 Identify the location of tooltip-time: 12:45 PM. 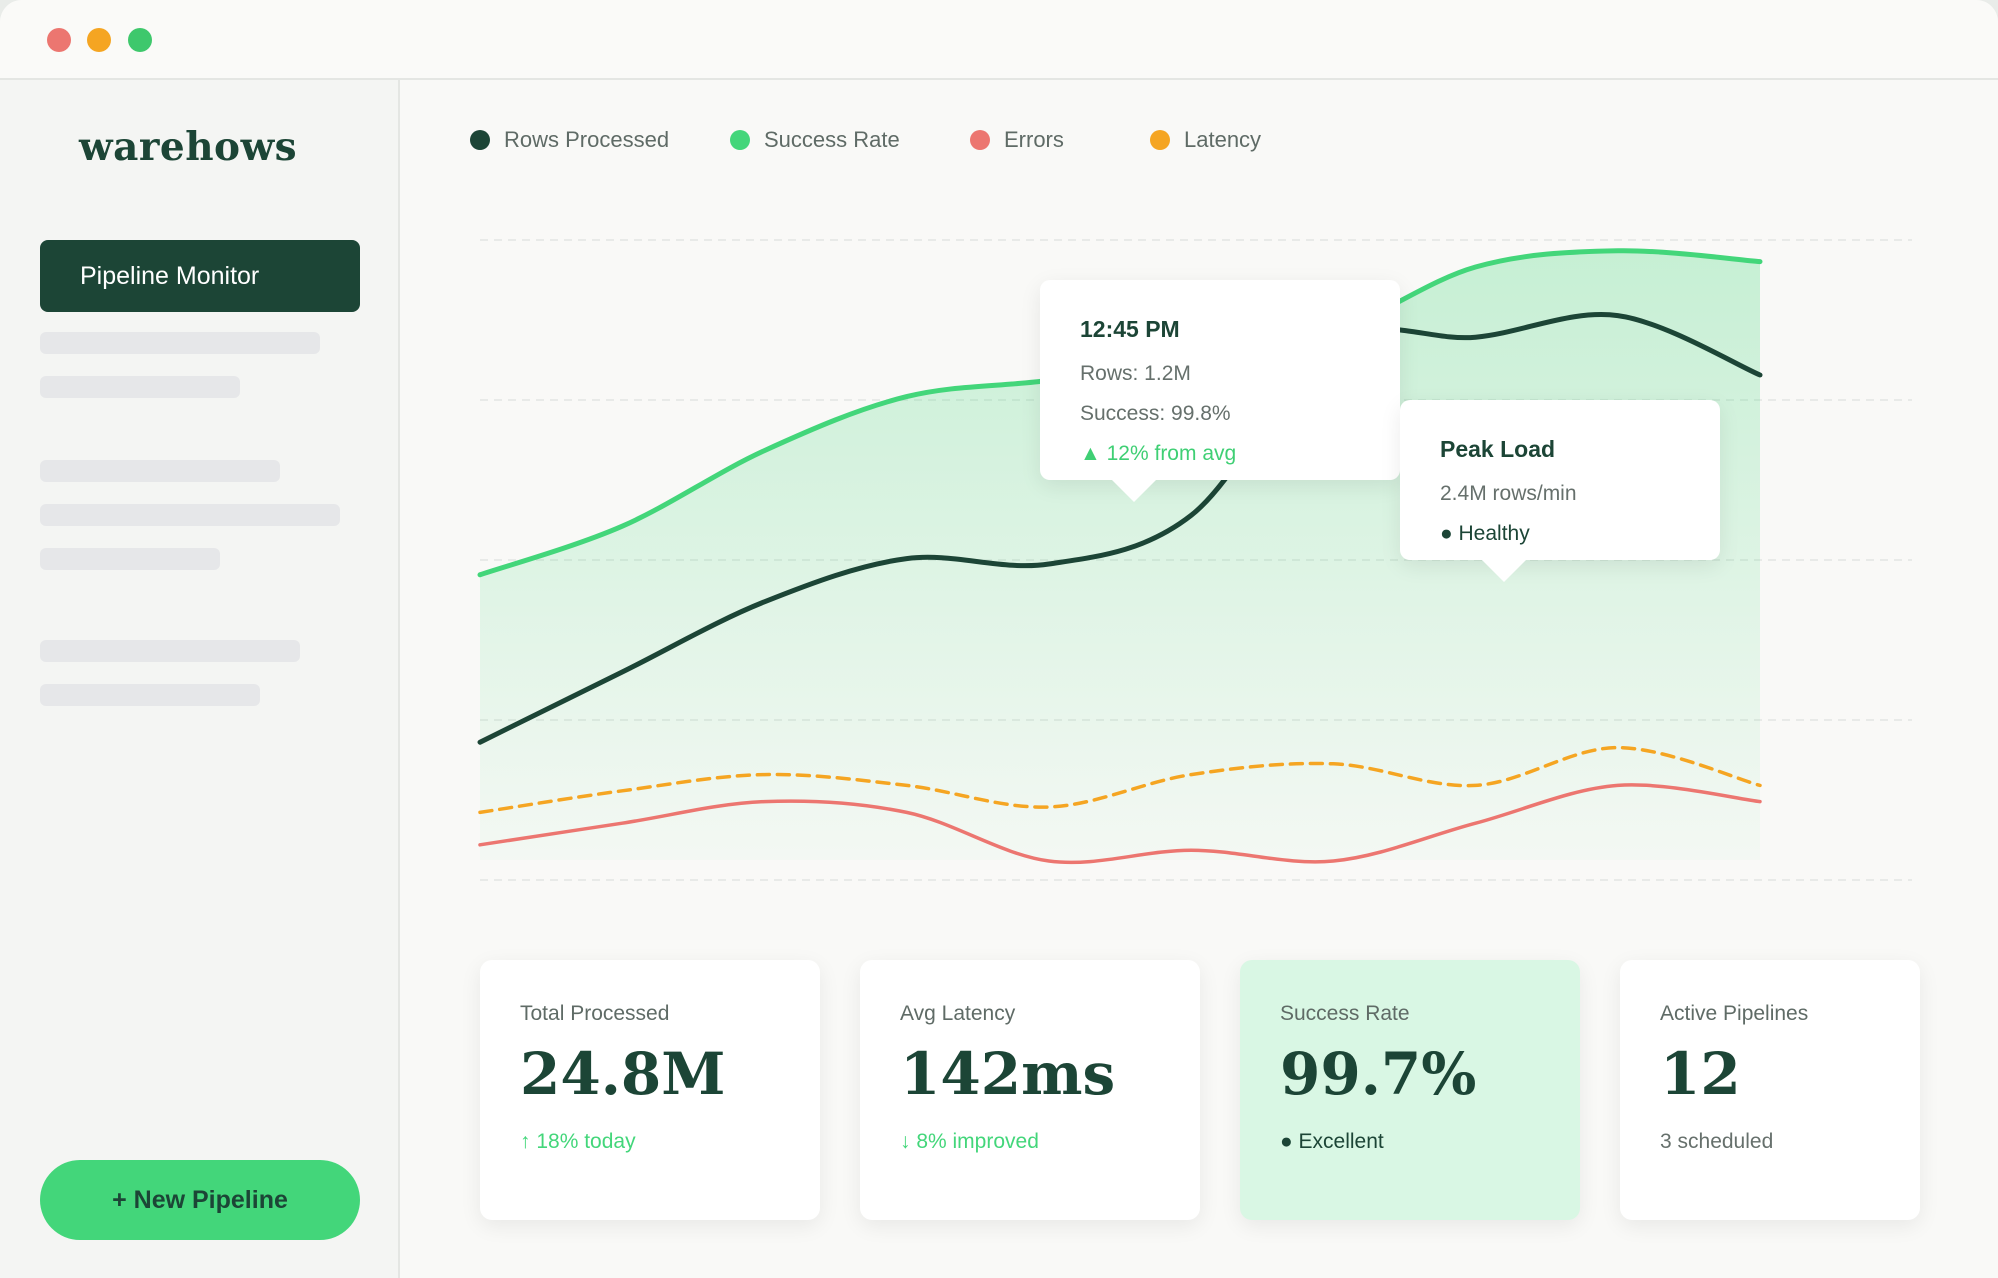
(1130, 329).